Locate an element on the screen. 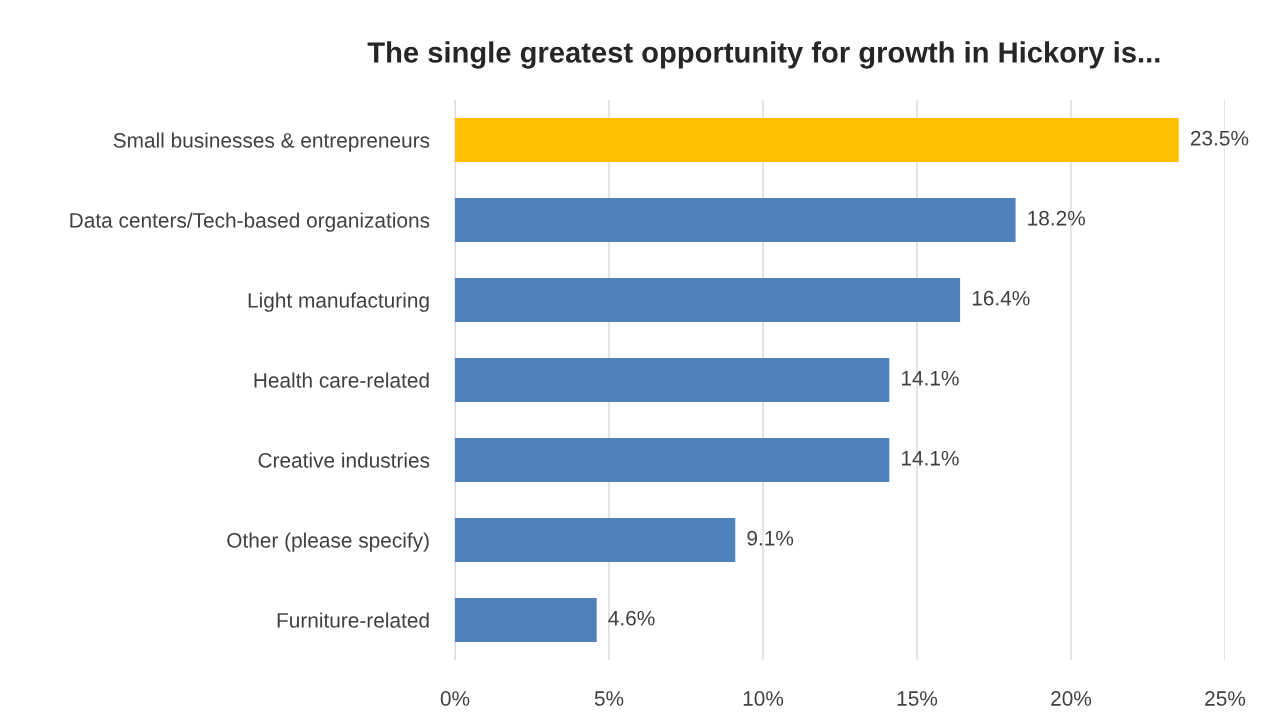  x-tick-label: 0% is located at coordinates (455, 698).